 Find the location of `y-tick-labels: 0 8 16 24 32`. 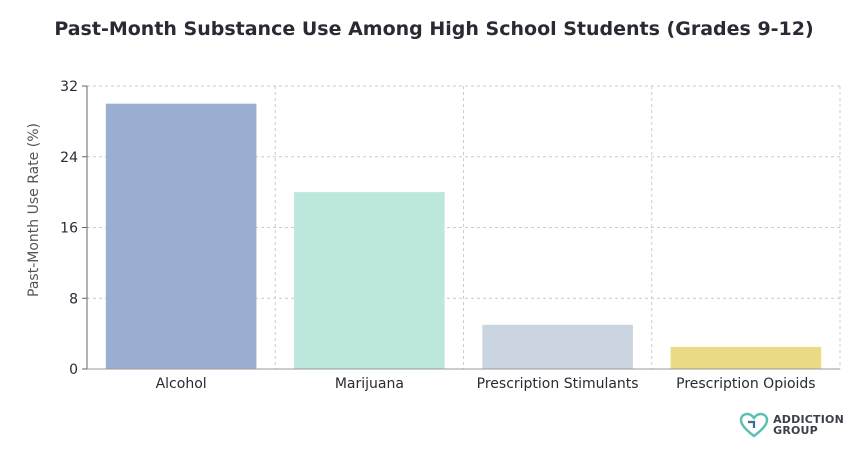

y-tick-labels: 0 8 16 24 32 is located at coordinates (69, 228).